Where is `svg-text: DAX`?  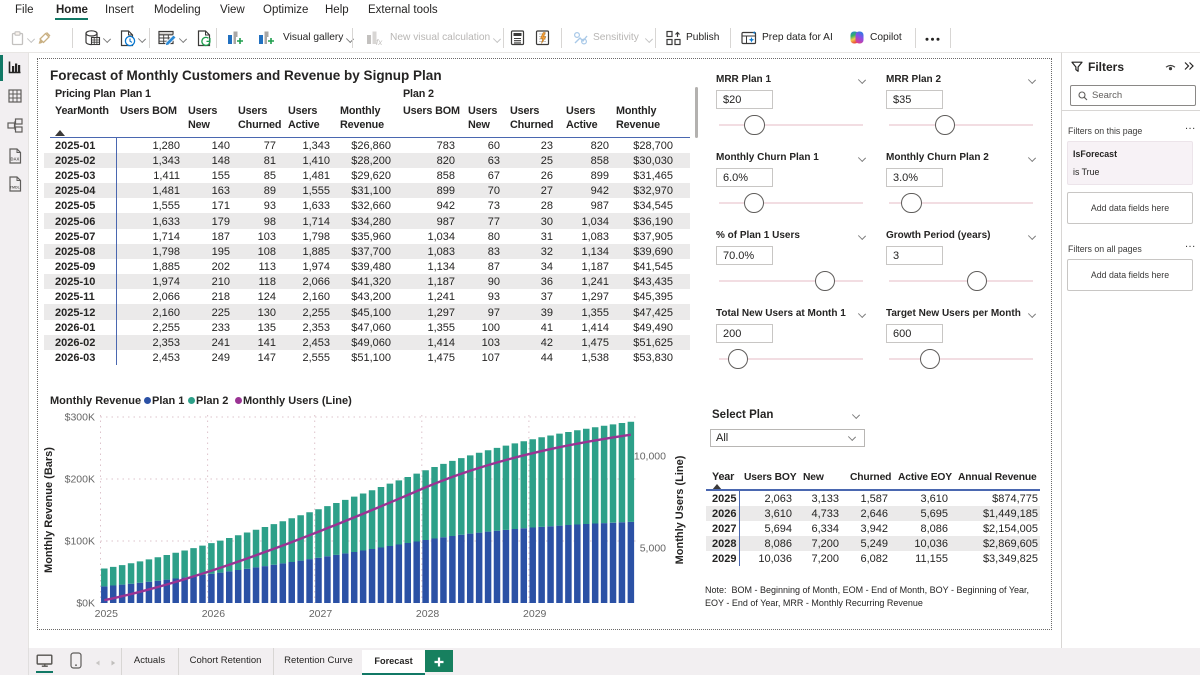
svg-text: DAX is located at coordinates (15, 159).